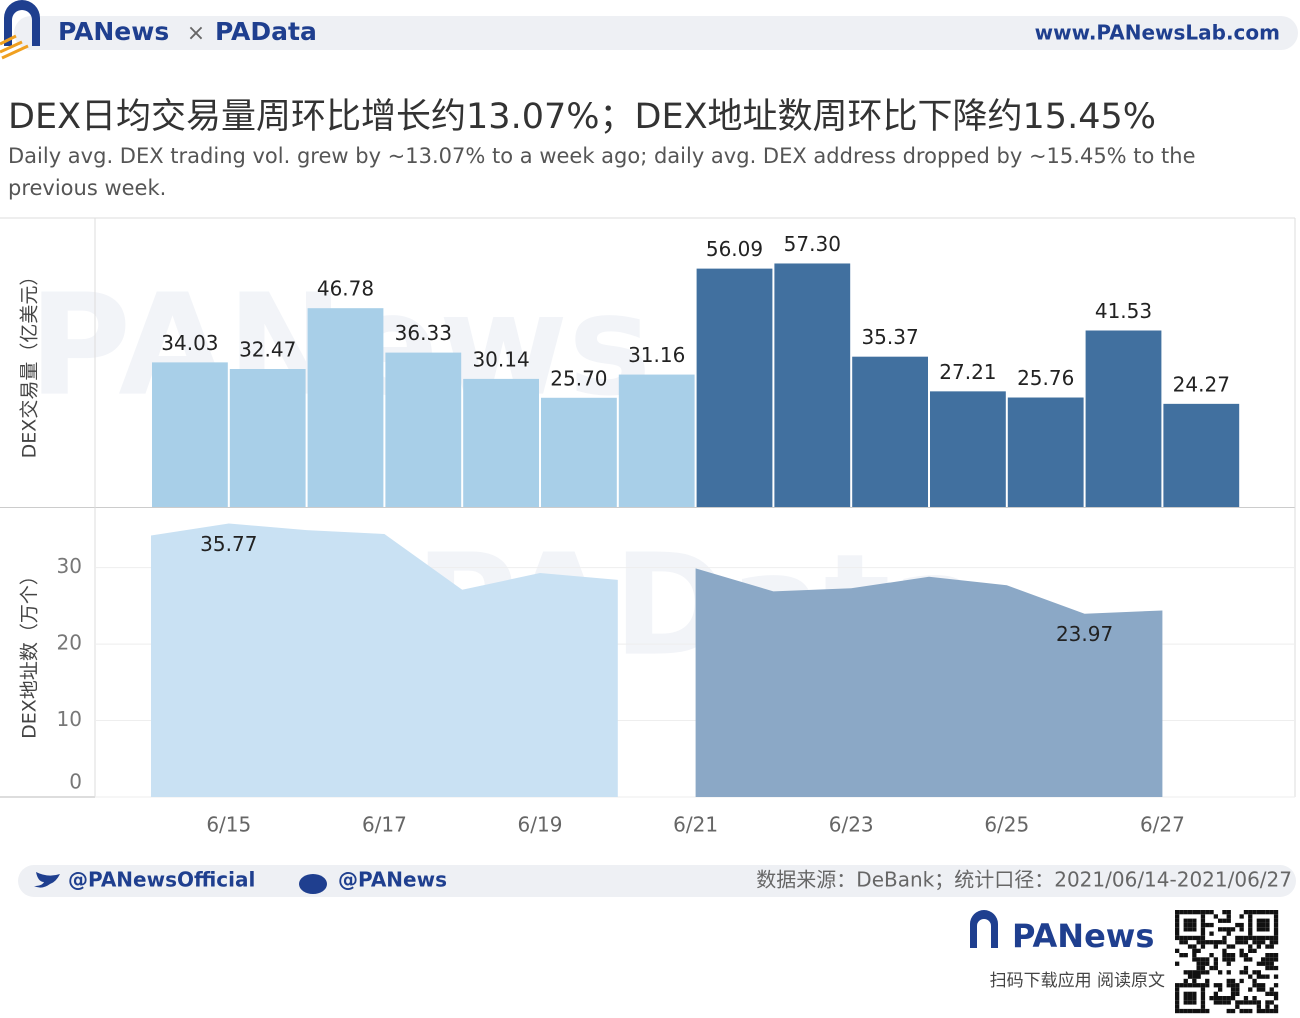 The height and width of the screenshot is (1018, 1300). I want to click on y-tick-label: 20, so click(69, 643).